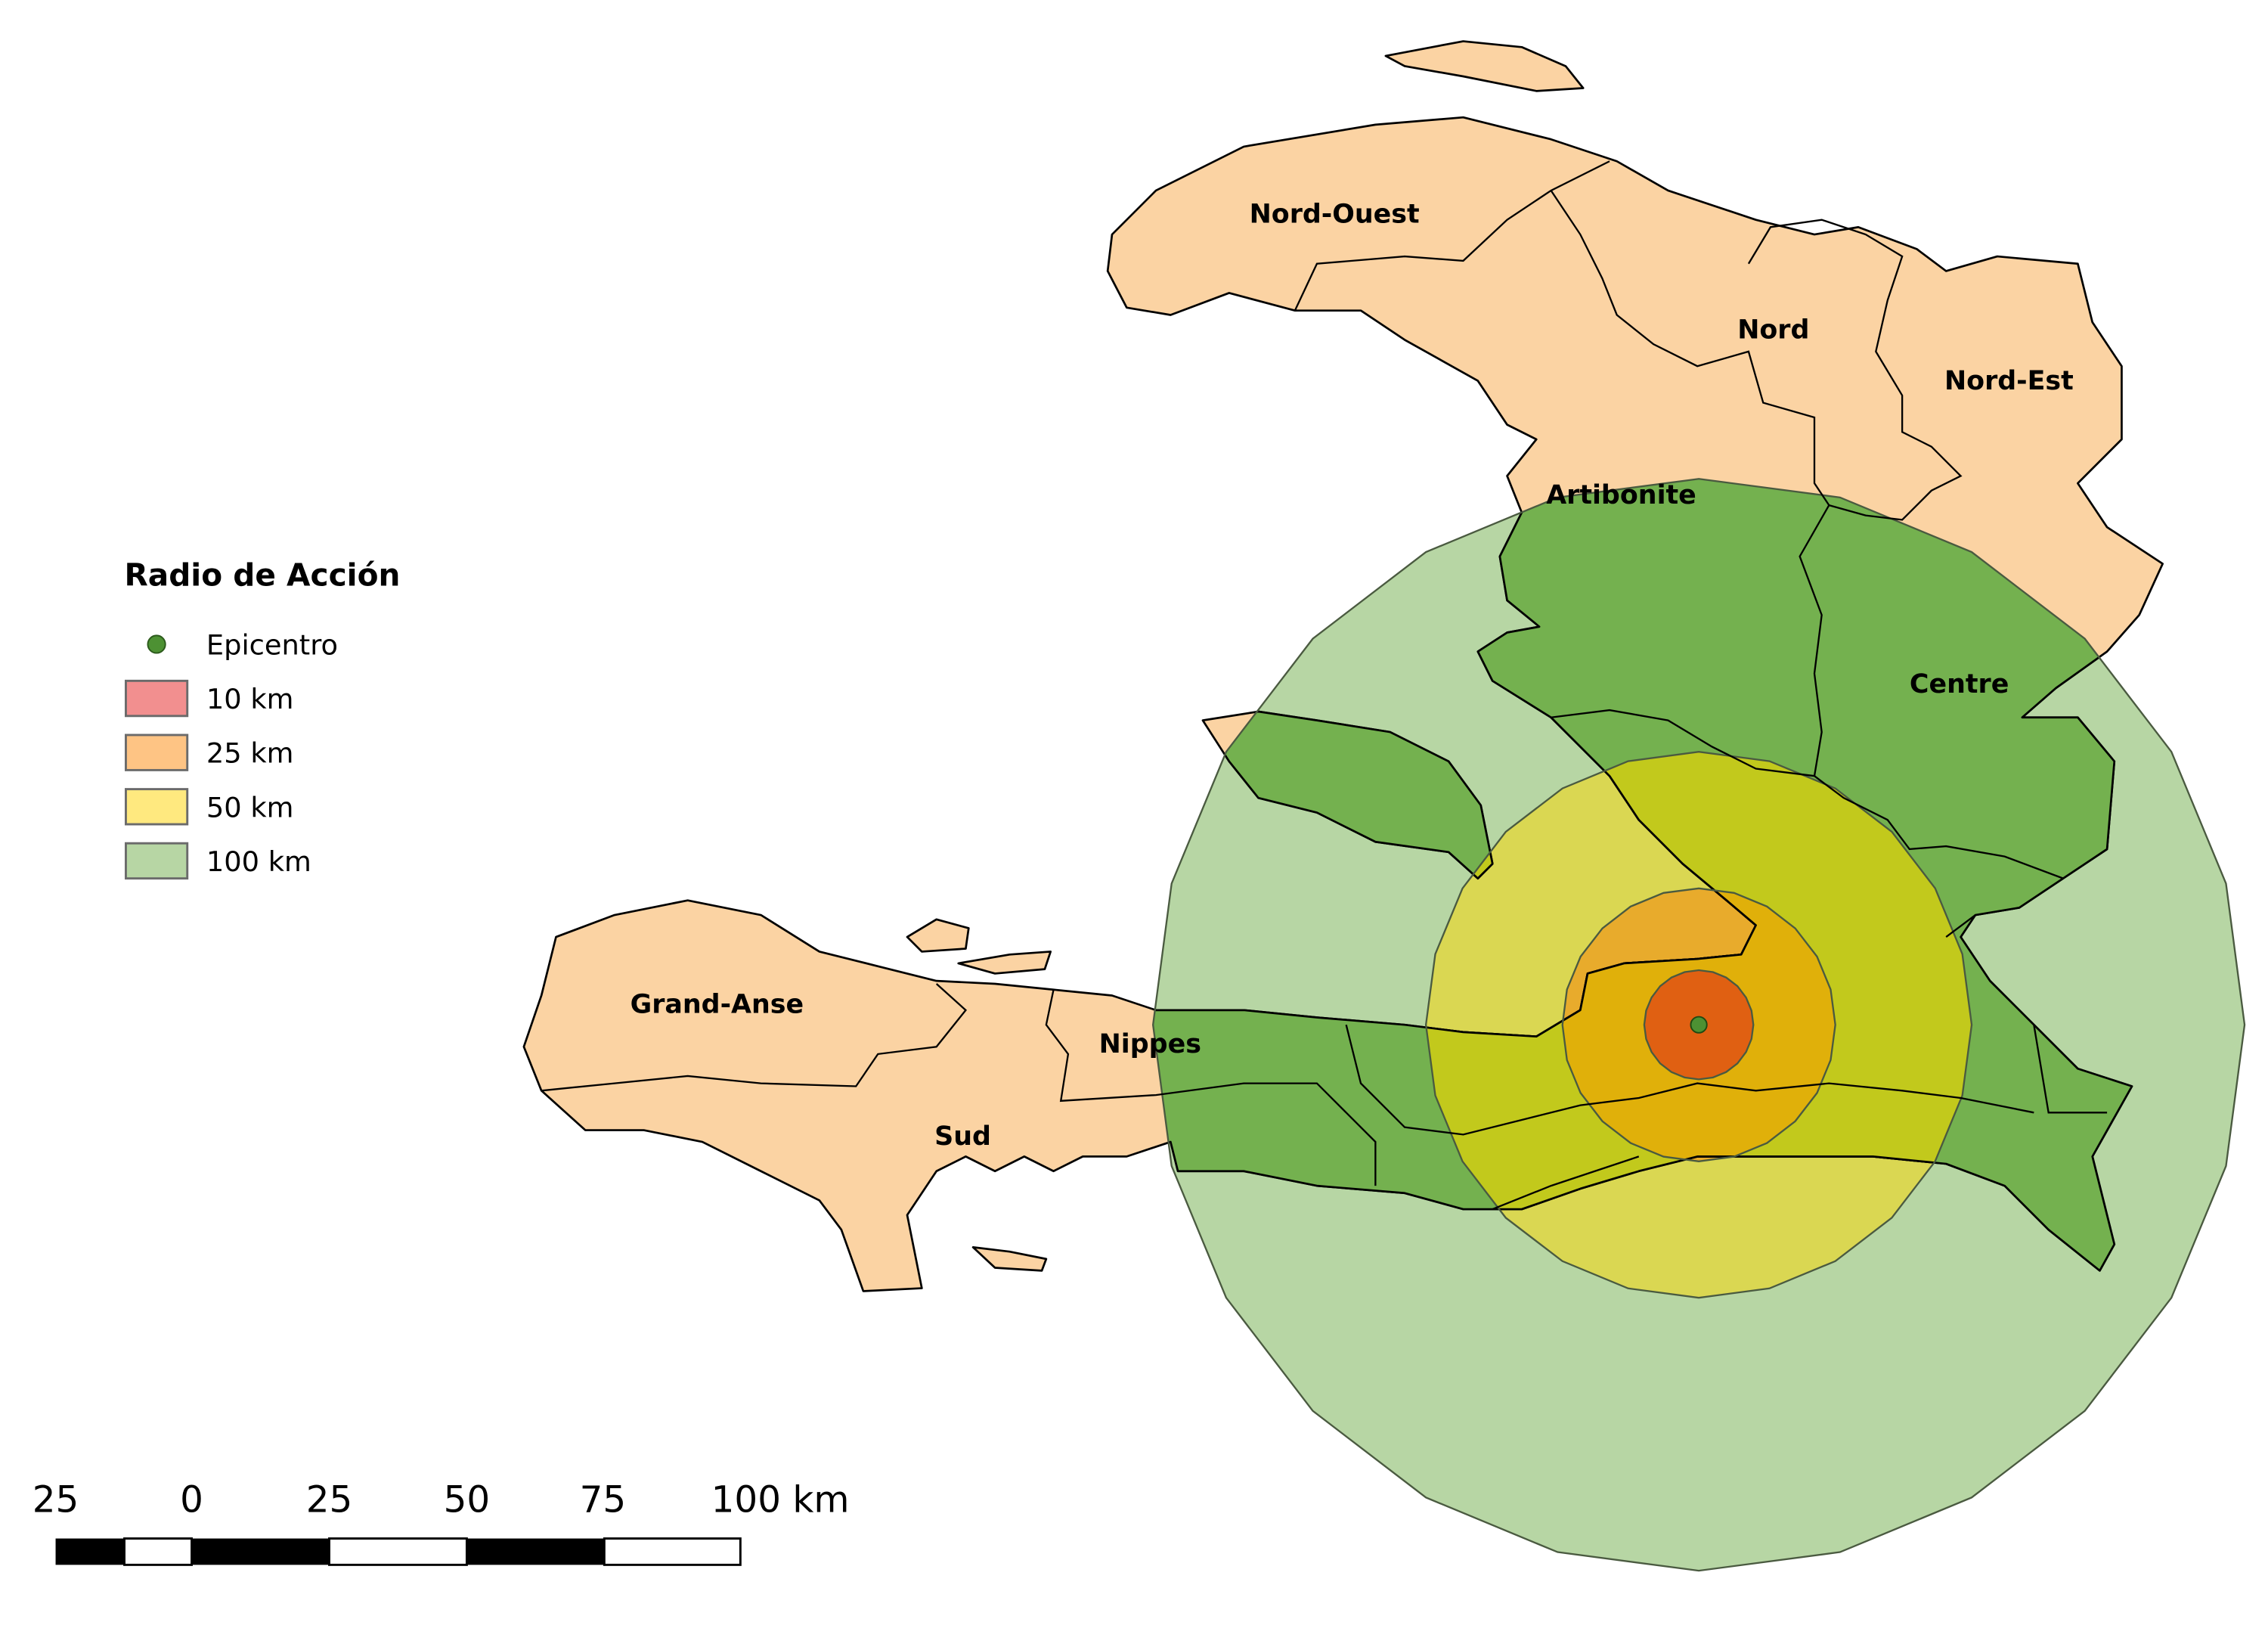 This screenshot has height=1650, width=2268. I want to click on legend-epicenter-symbol, so click(156, 644).